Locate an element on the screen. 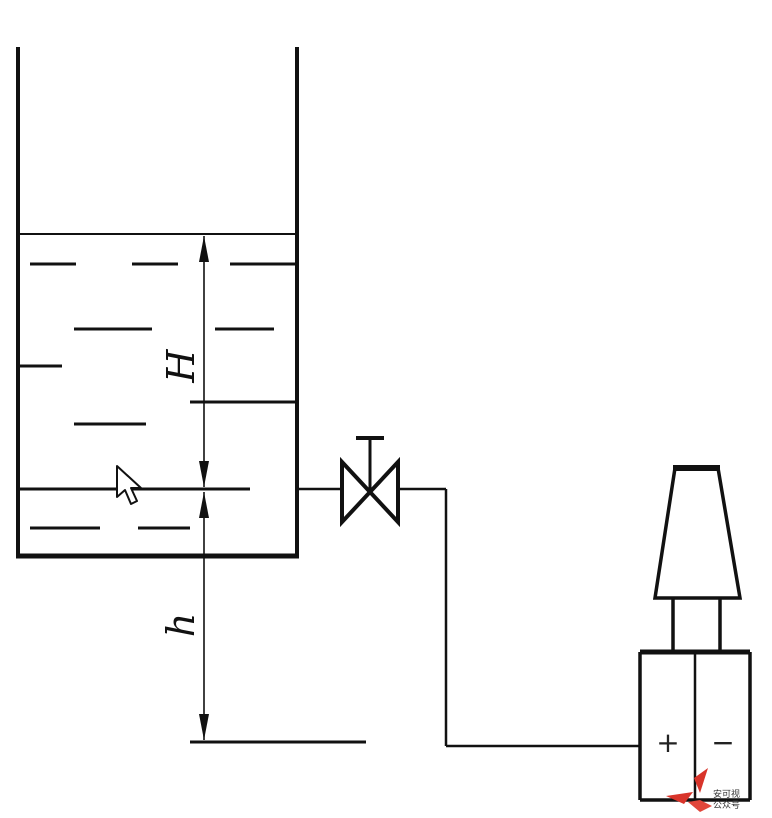 This screenshot has width=772, height=818. impulse-pipe is located at coordinates (468, 617).